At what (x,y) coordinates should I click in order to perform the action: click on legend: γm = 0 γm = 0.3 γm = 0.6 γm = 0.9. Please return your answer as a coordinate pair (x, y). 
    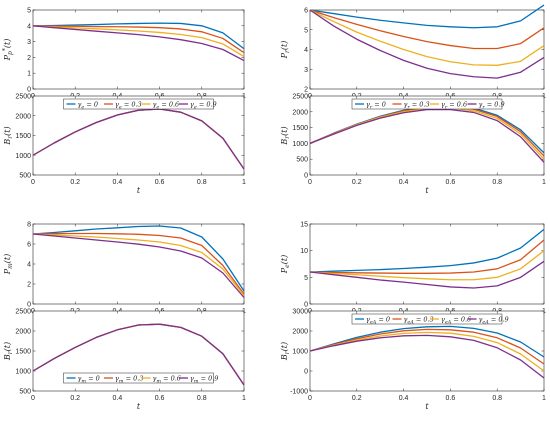
    Looking at the image, I should click on (140, 378).